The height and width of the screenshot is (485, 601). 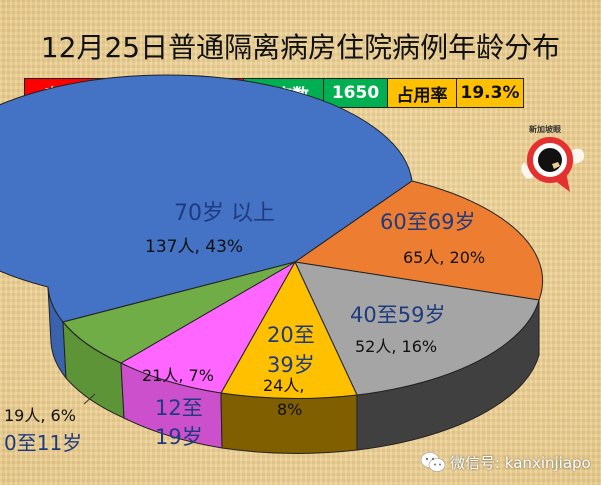 What do you see at coordinates (284, 385) in the screenshot?
I see `label-count-20-39-line1: 24人,` at bounding box center [284, 385].